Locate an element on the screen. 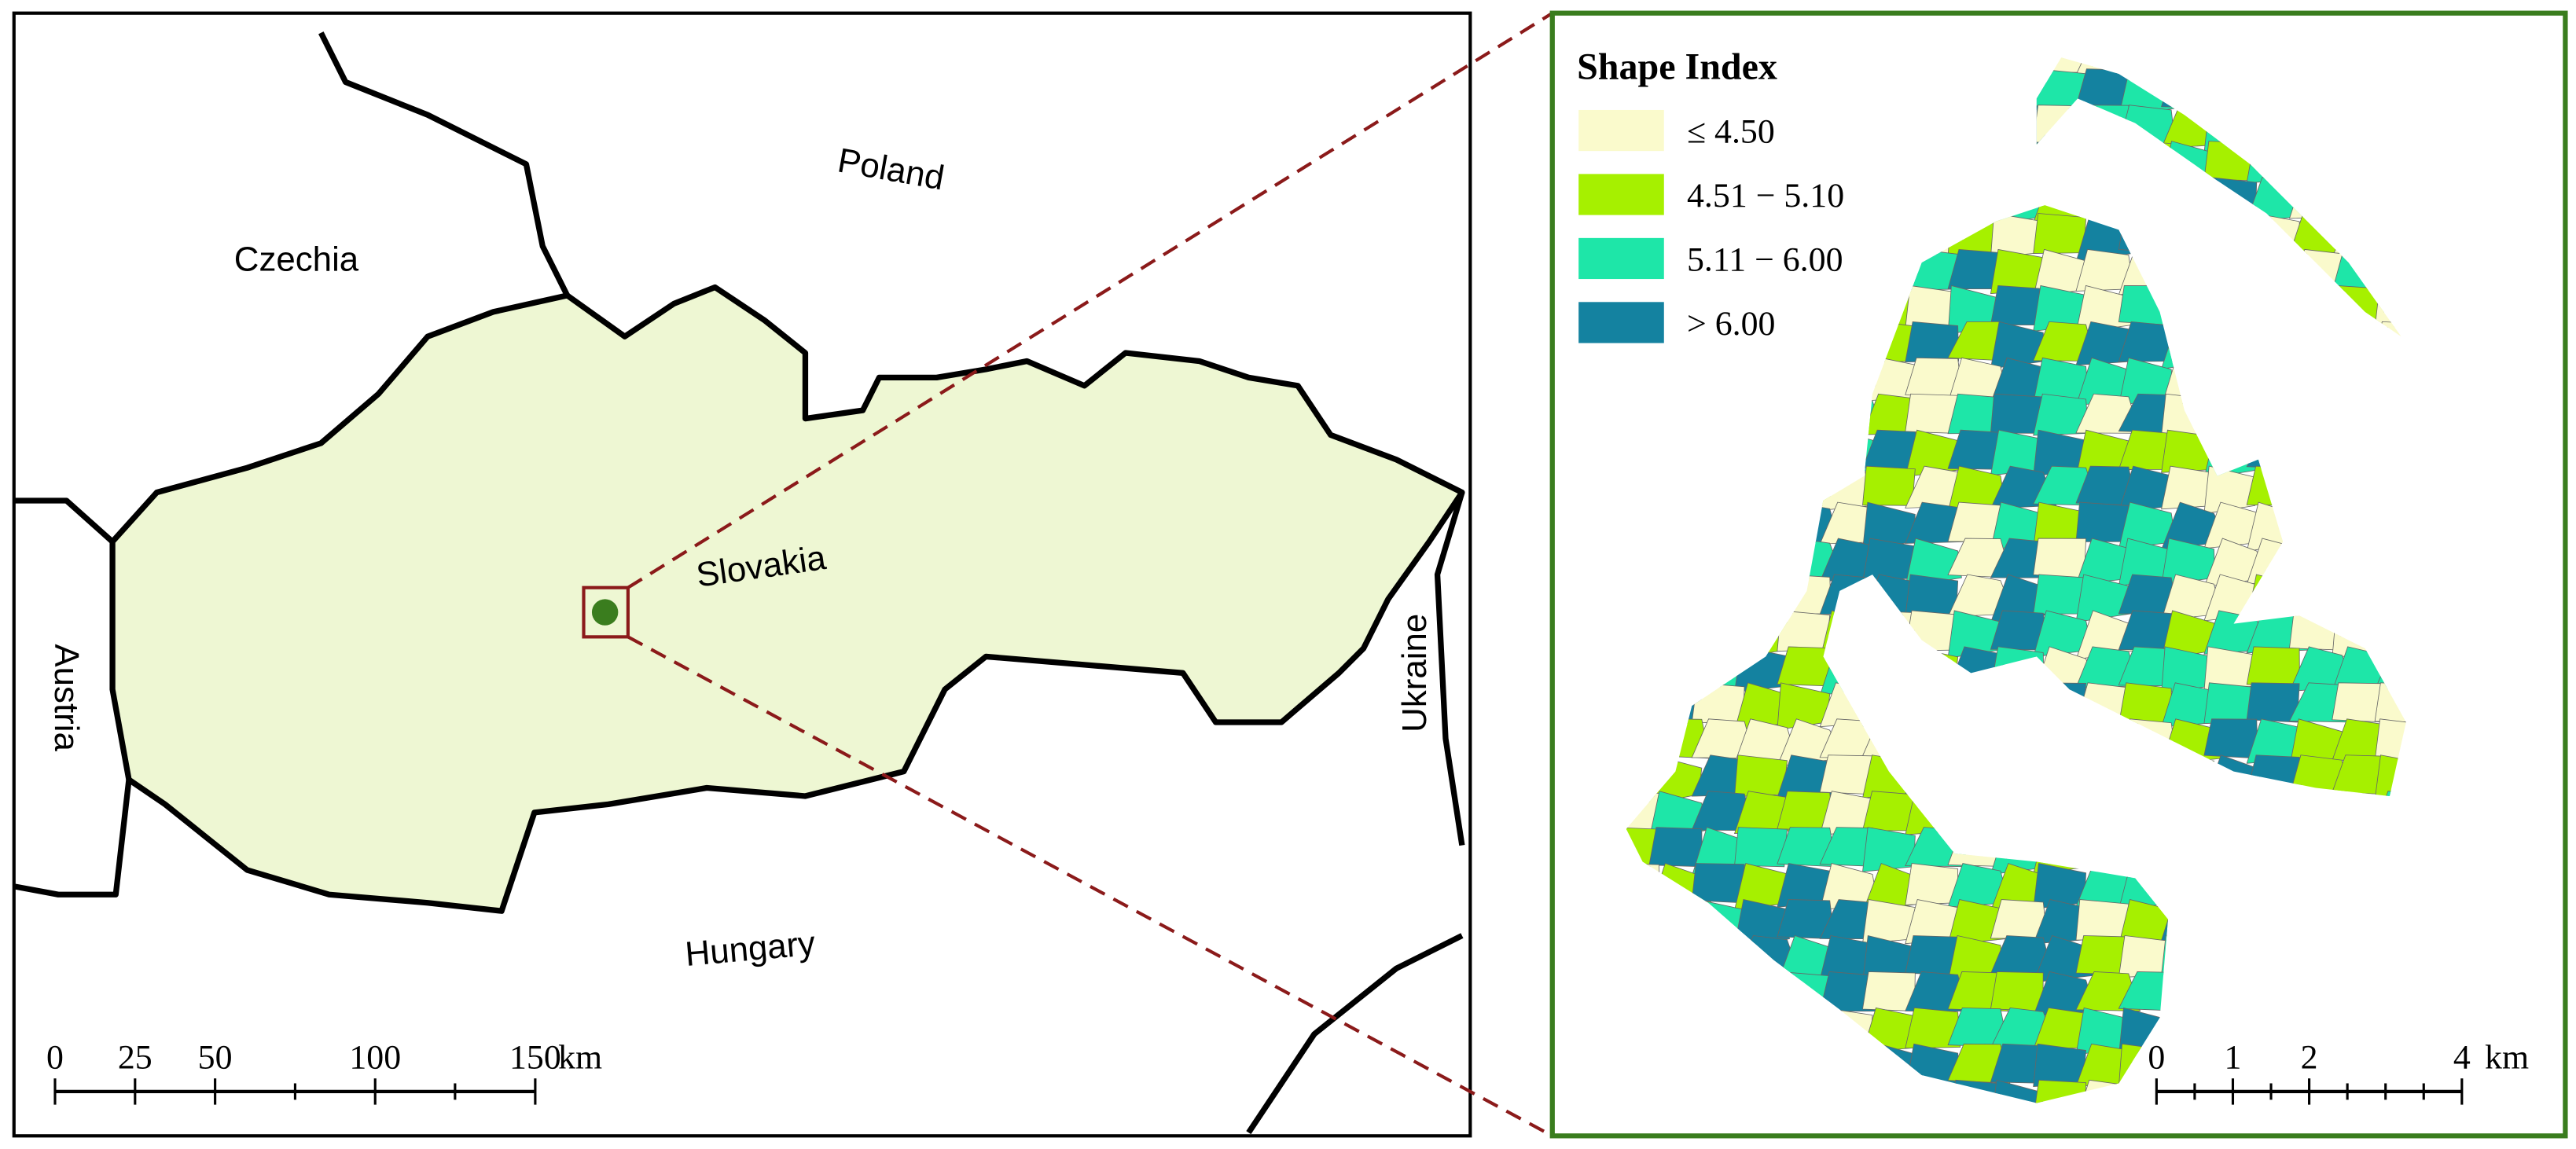  study-area-box is located at coordinates (606, 612).